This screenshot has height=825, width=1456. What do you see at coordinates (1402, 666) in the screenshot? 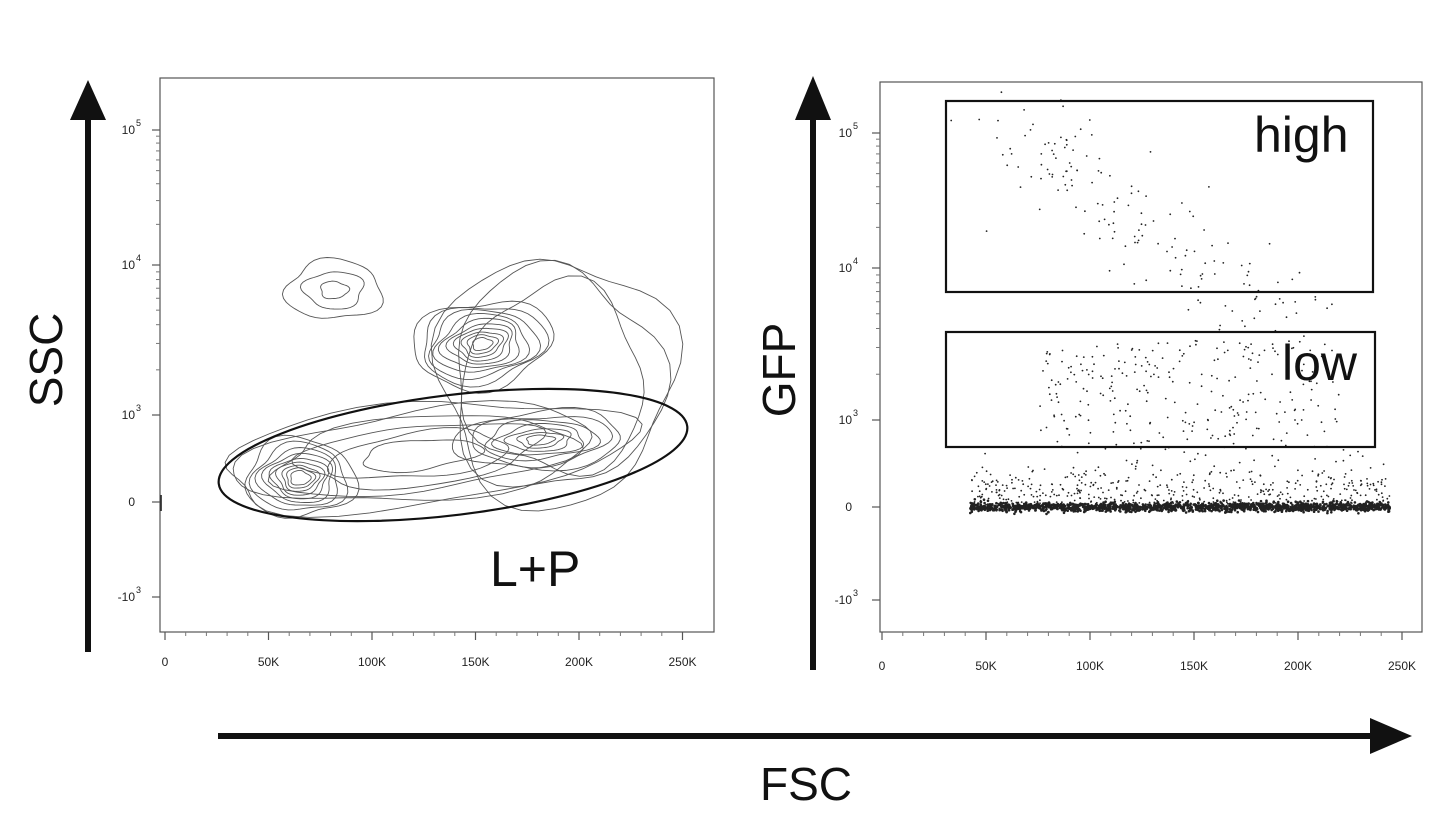
I see `x-tick-label: 250K` at bounding box center [1402, 666].